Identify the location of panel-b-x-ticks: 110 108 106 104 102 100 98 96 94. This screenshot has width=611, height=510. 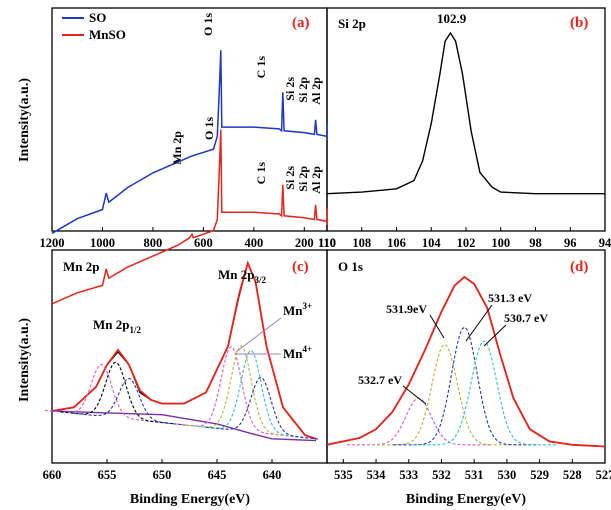
(464, 238).